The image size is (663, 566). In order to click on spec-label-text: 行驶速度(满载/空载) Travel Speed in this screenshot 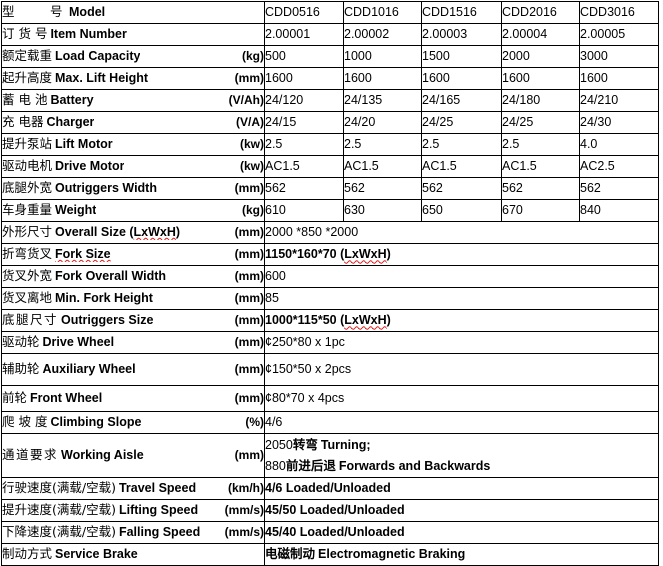, I will do `click(99, 488)`.